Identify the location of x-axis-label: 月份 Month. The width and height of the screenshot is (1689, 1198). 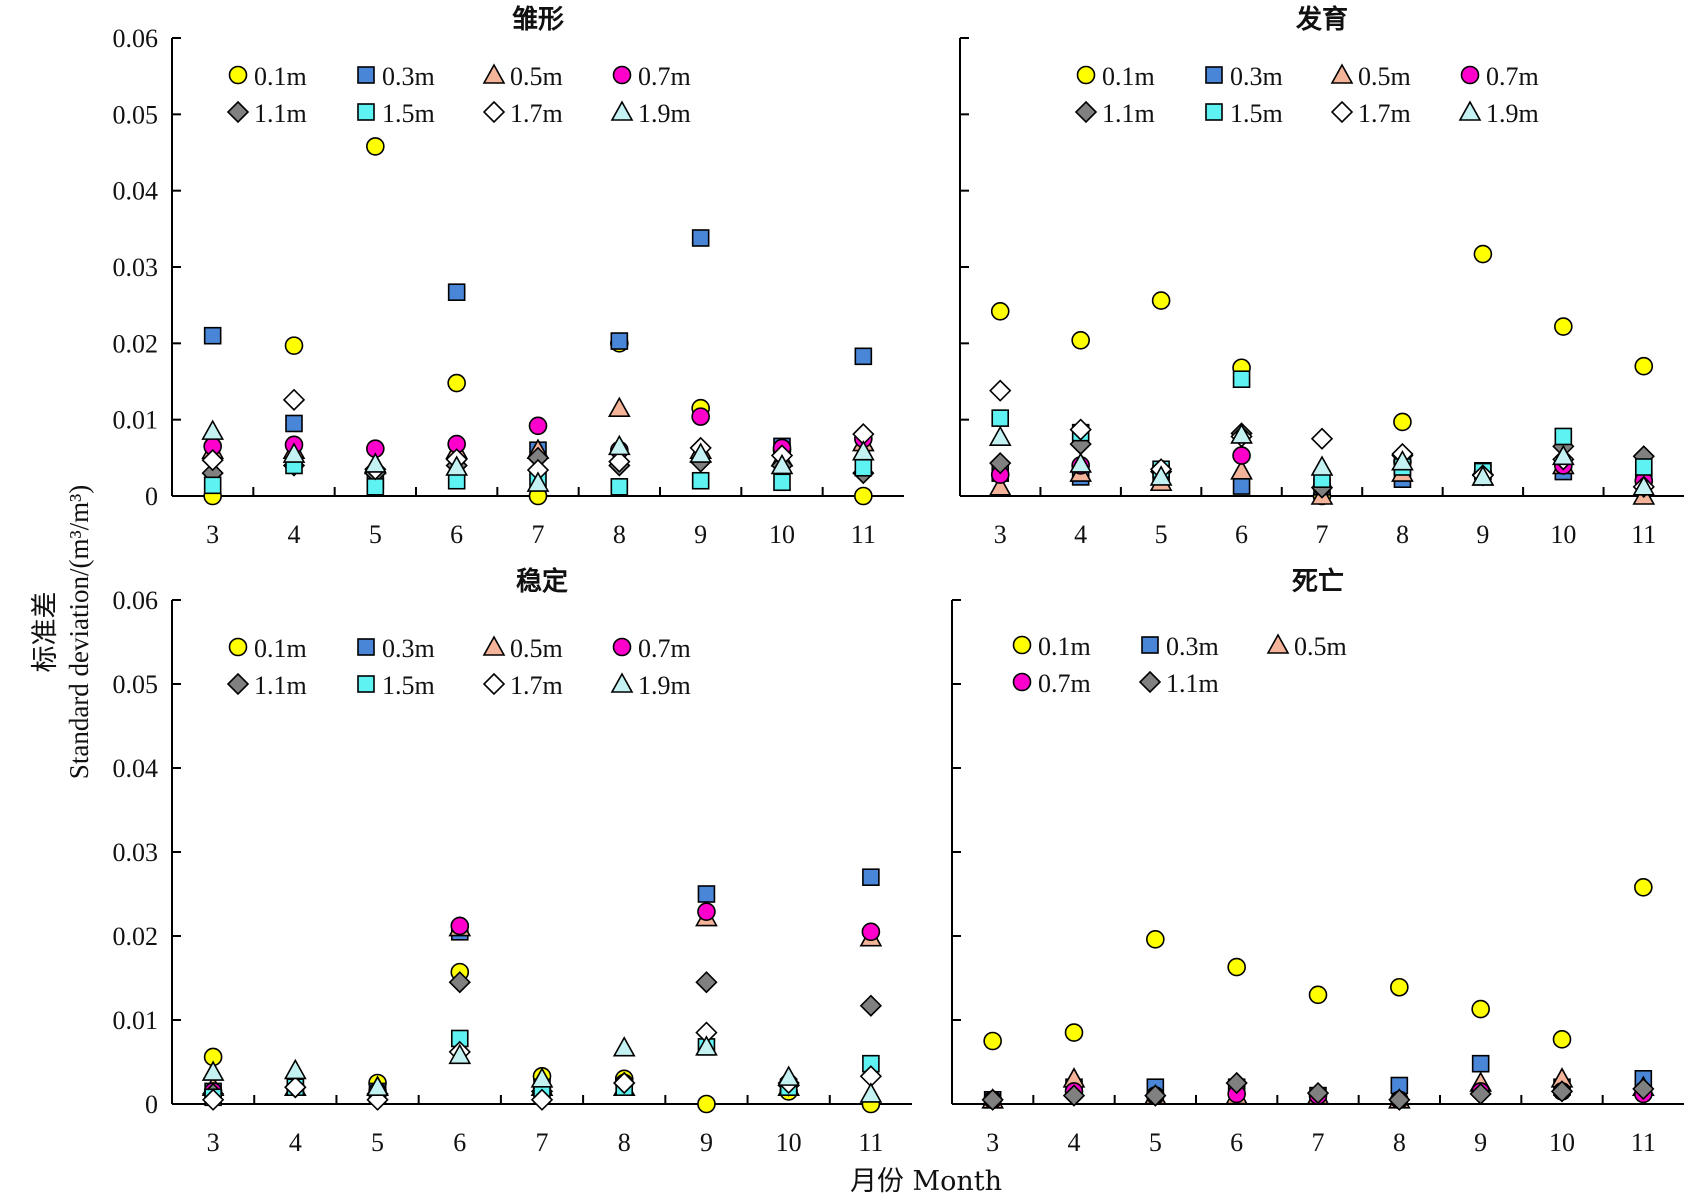
(926, 1181).